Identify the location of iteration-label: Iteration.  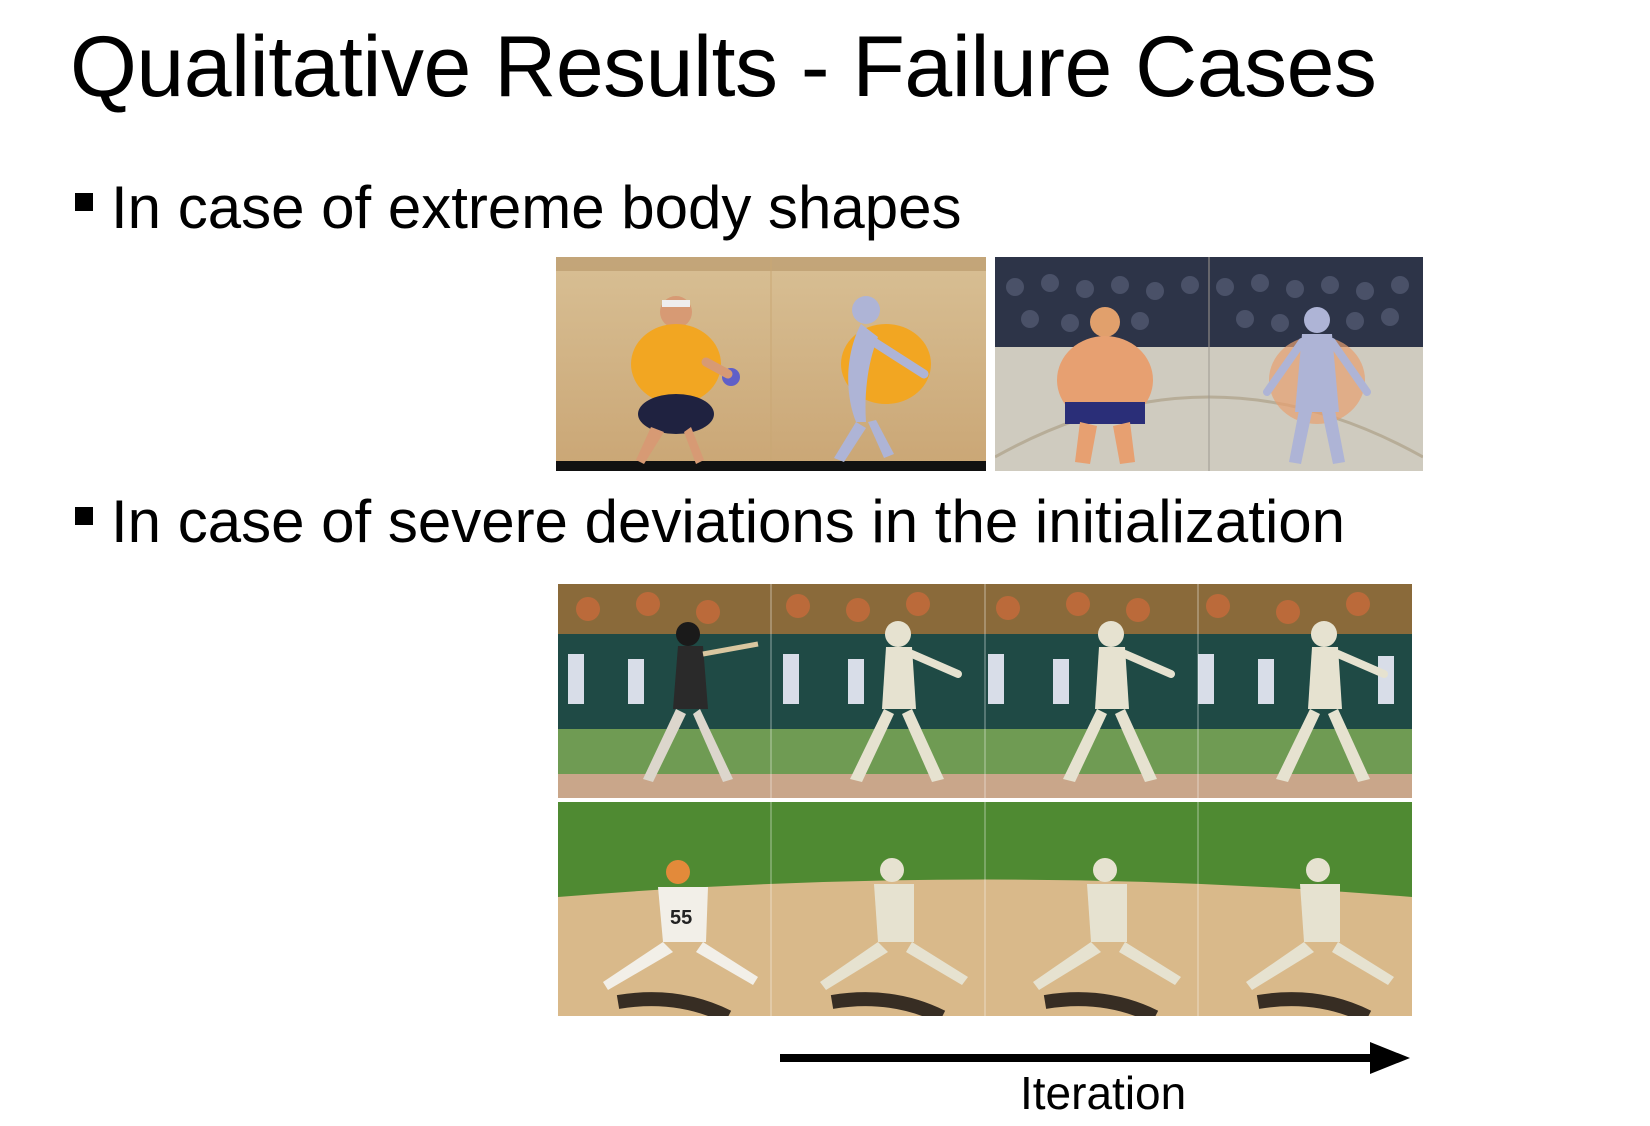
(1103, 1093).